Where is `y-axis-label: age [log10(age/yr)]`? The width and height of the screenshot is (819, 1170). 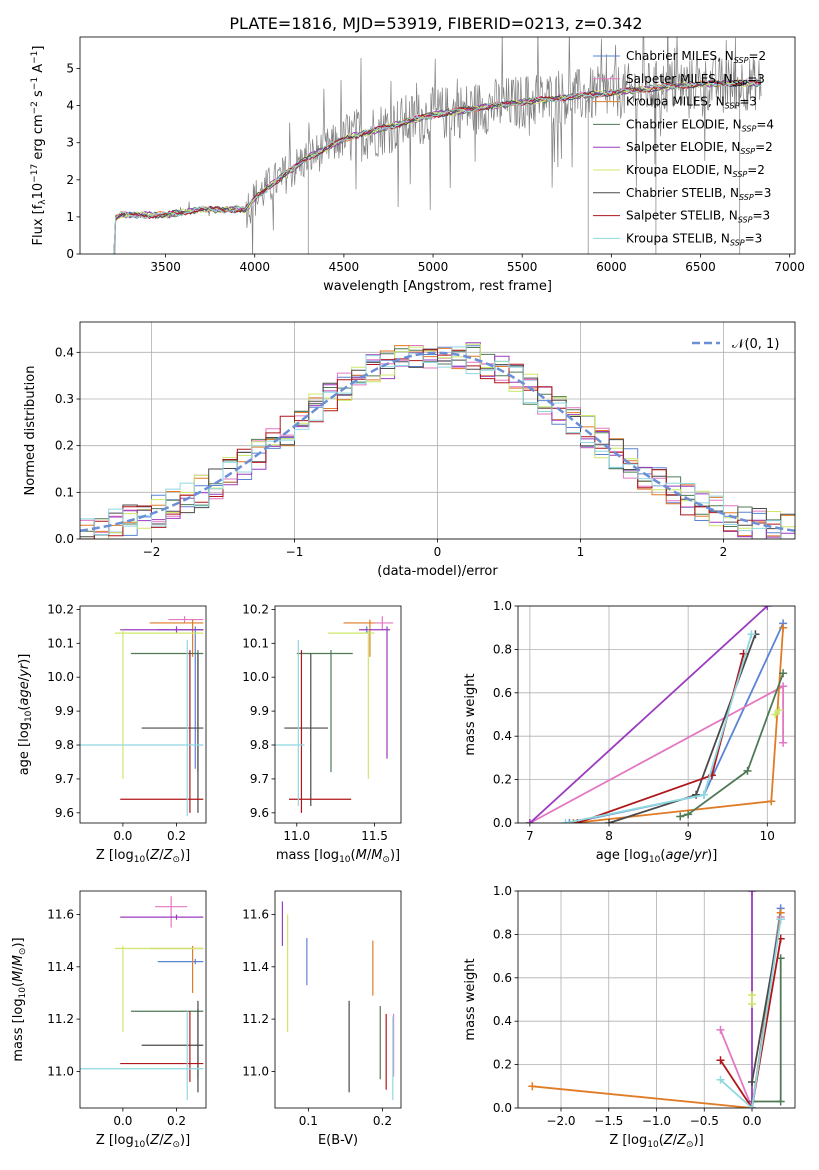
y-axis-label: age [log10(age/yr)] is located at coordinates (25, 715).